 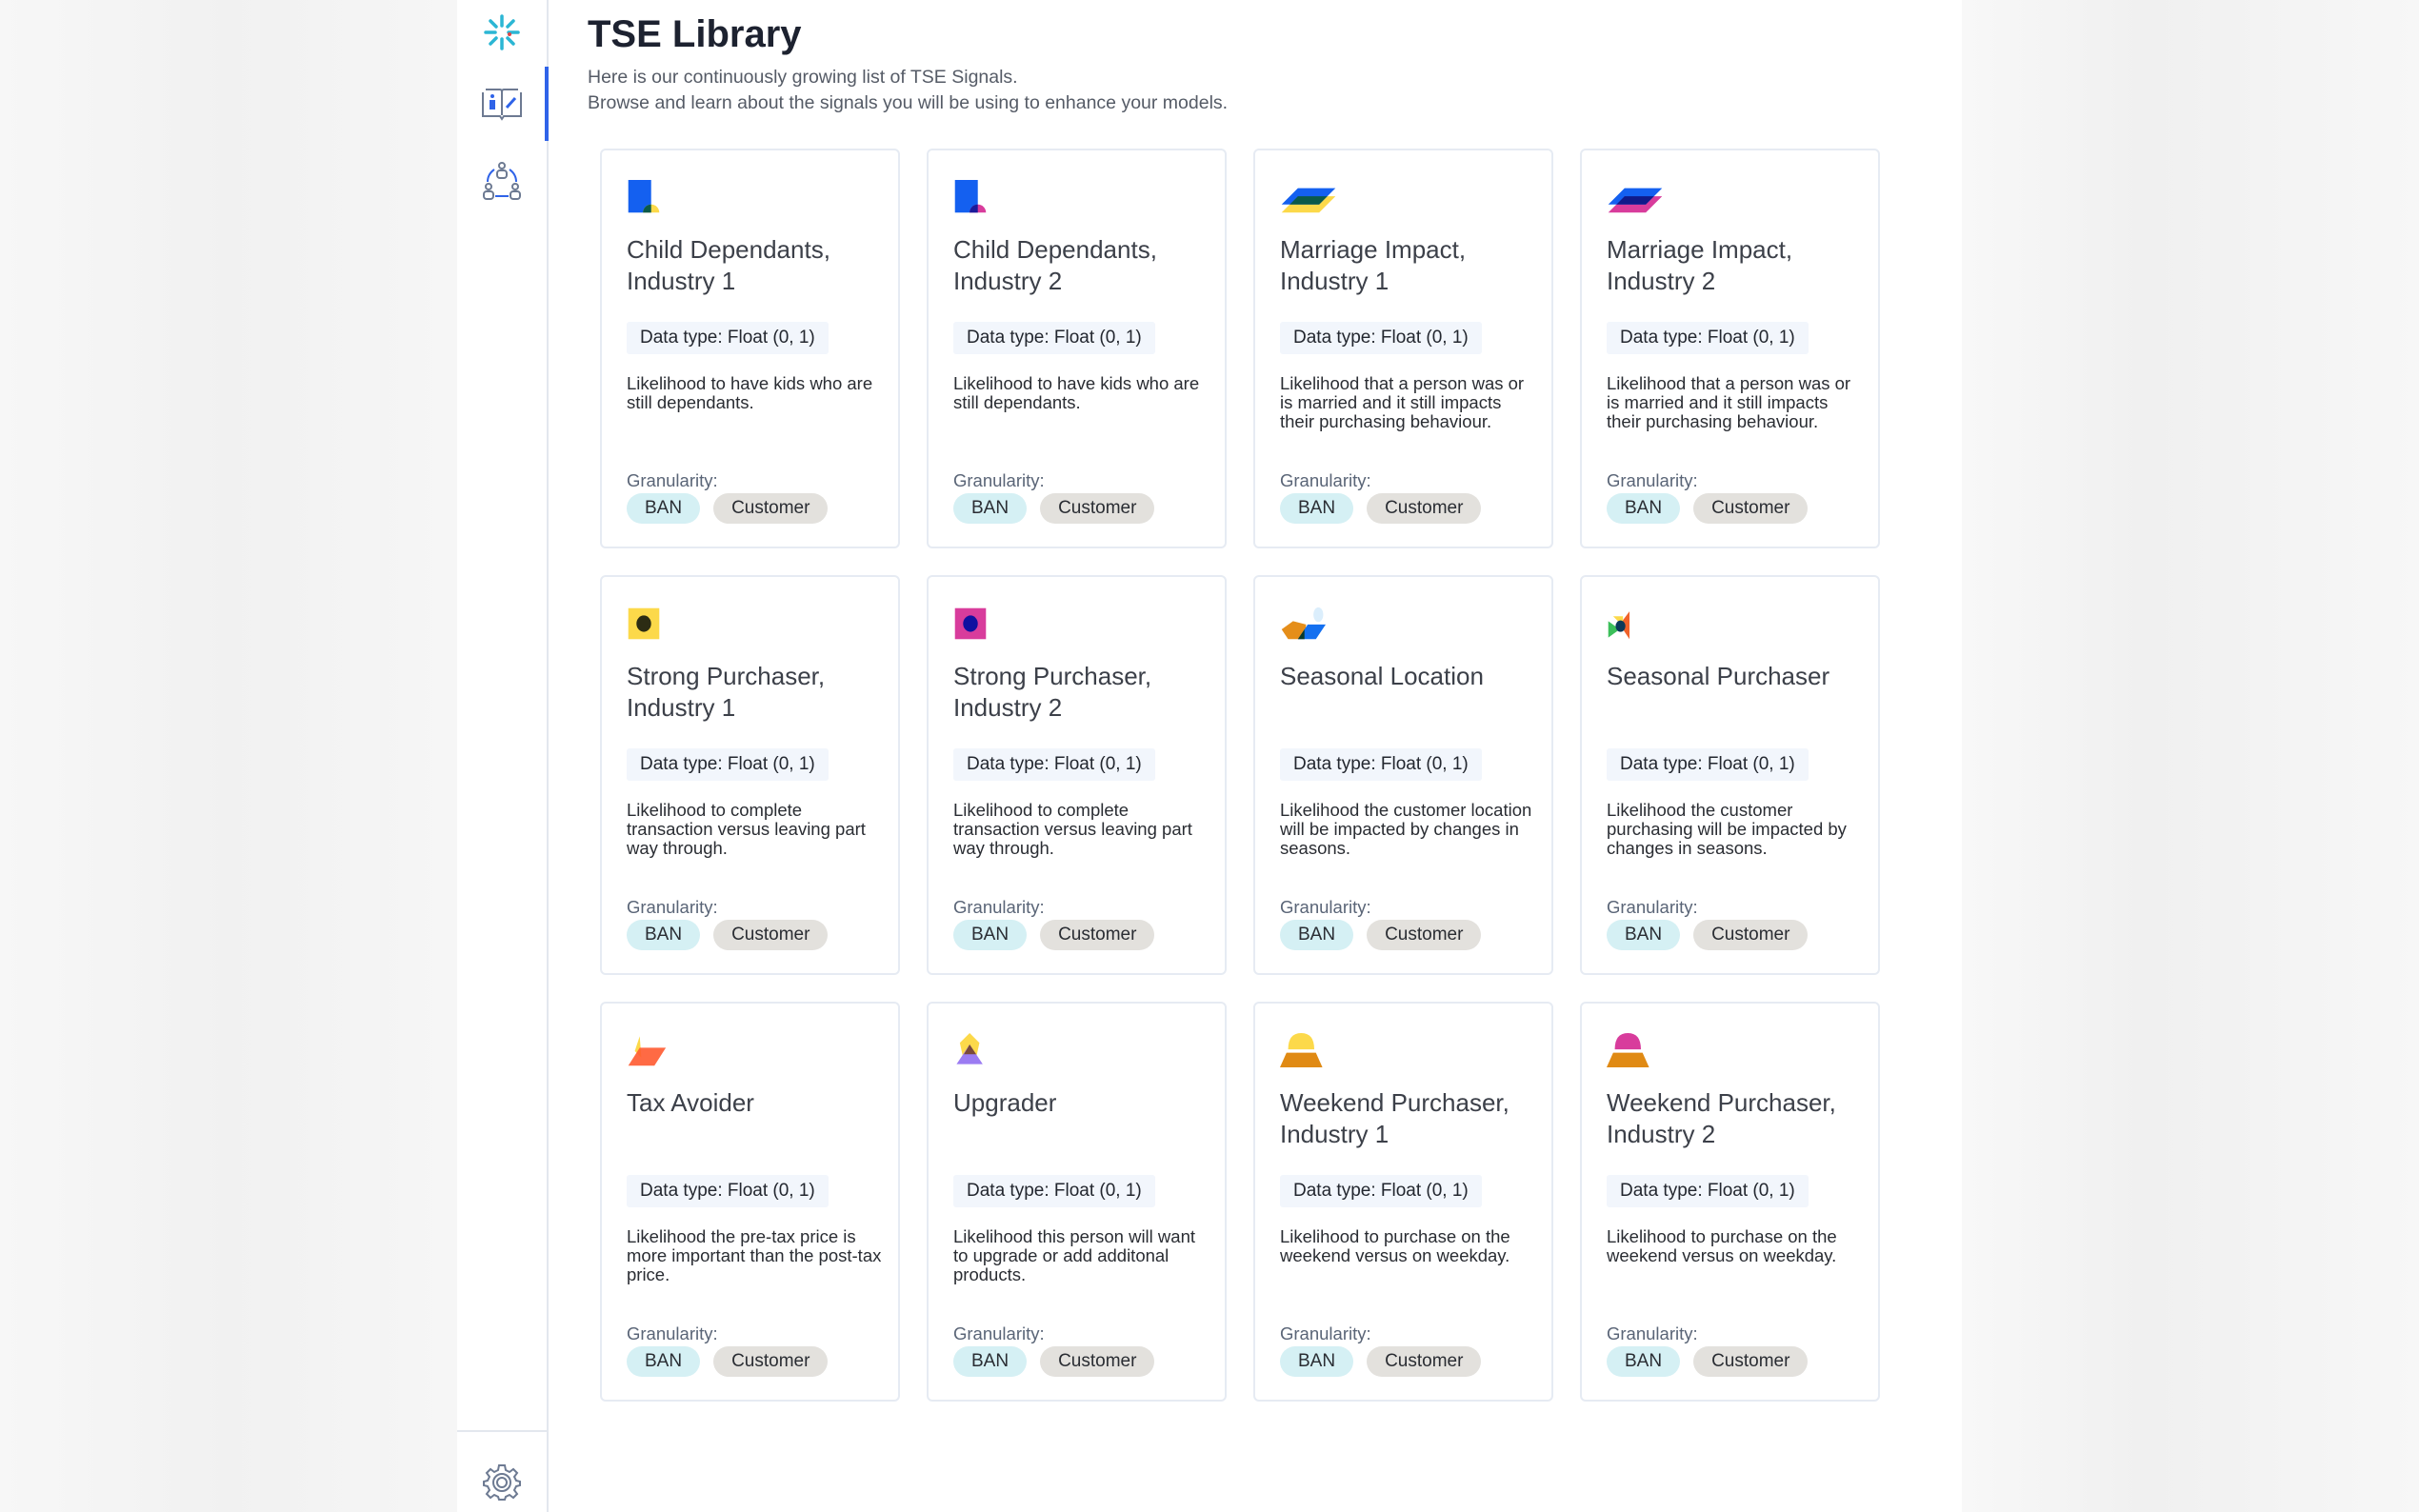 What do you see at coordinates (1373, 265) in the screenshot?
I see `card-title: Marriage Impact, Industry 1` at bounding box center [1373, 265].